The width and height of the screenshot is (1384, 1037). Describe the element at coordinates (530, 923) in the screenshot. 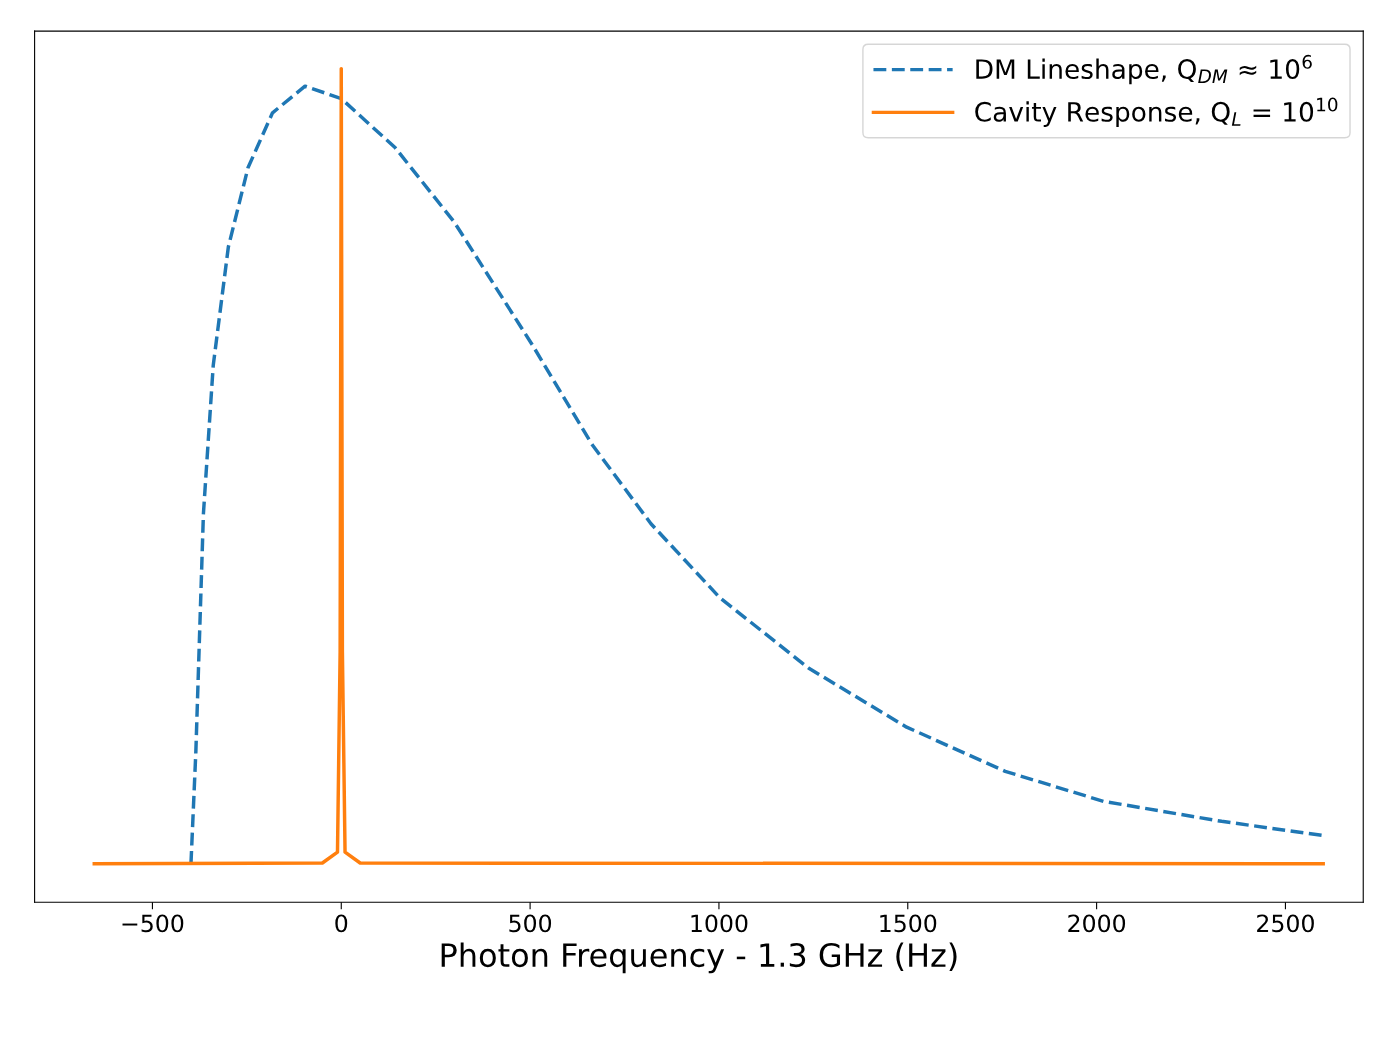

I see `x-tick-label: 500` at that location.